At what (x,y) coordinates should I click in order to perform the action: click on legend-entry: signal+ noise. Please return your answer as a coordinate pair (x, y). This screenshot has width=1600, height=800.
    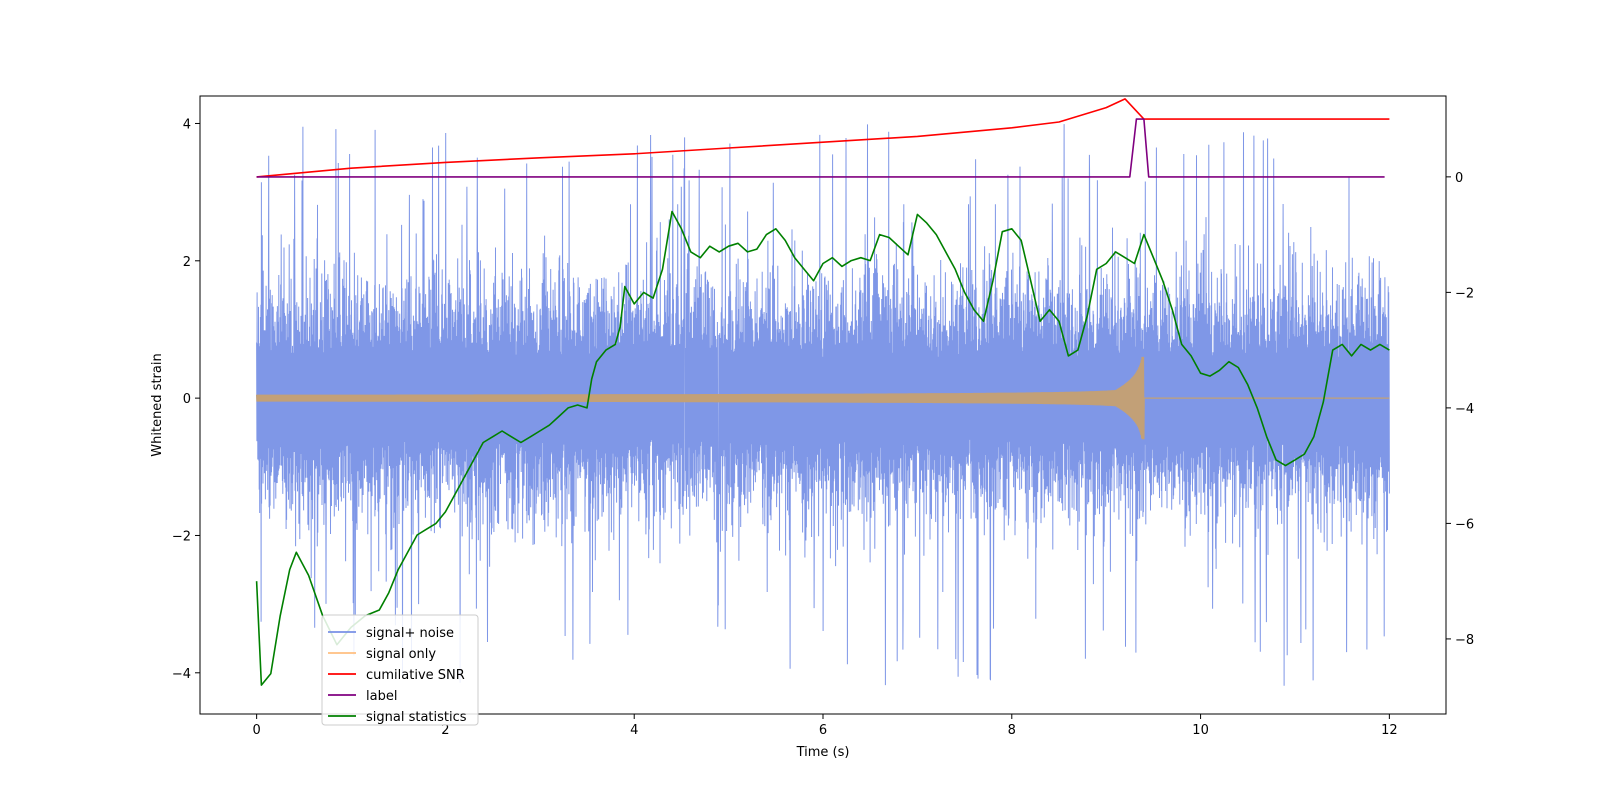
    Looking at the image, I should click on (410, 633).